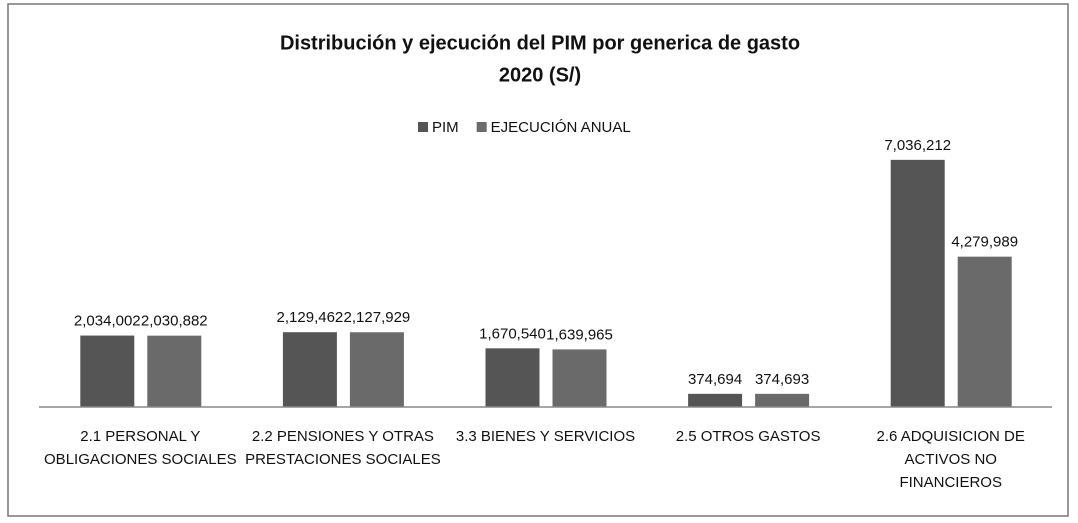 Image resolution: width=1078 pixels, height=523 pixels. Describe the element at coordinates (951, 436) in the screenshot. I see `x-tick-line: 2.6 ADQUISICION DE` at that location.